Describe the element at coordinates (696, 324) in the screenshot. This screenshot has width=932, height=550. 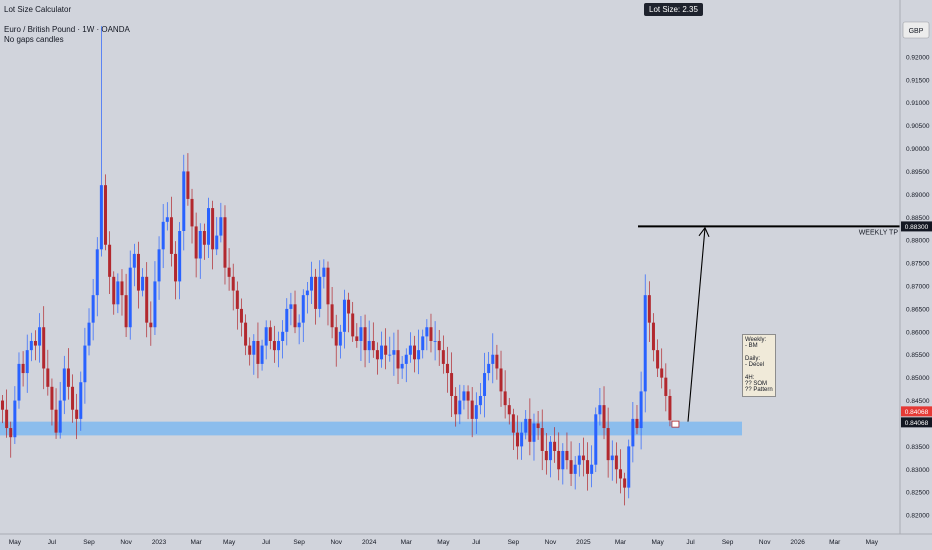
I see `projection-arrow` at that location.